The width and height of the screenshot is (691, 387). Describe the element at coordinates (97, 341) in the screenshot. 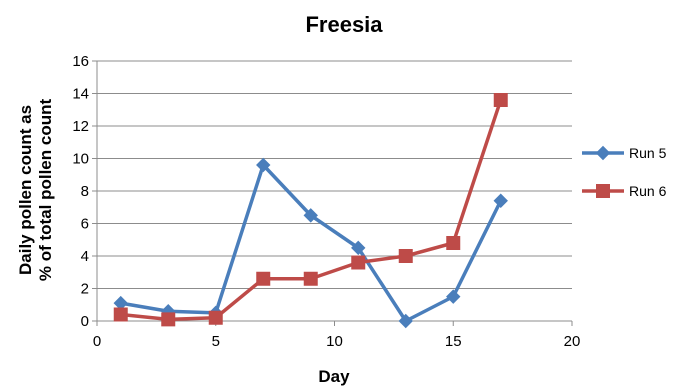

I see `x-tick-label: 0` at that location.